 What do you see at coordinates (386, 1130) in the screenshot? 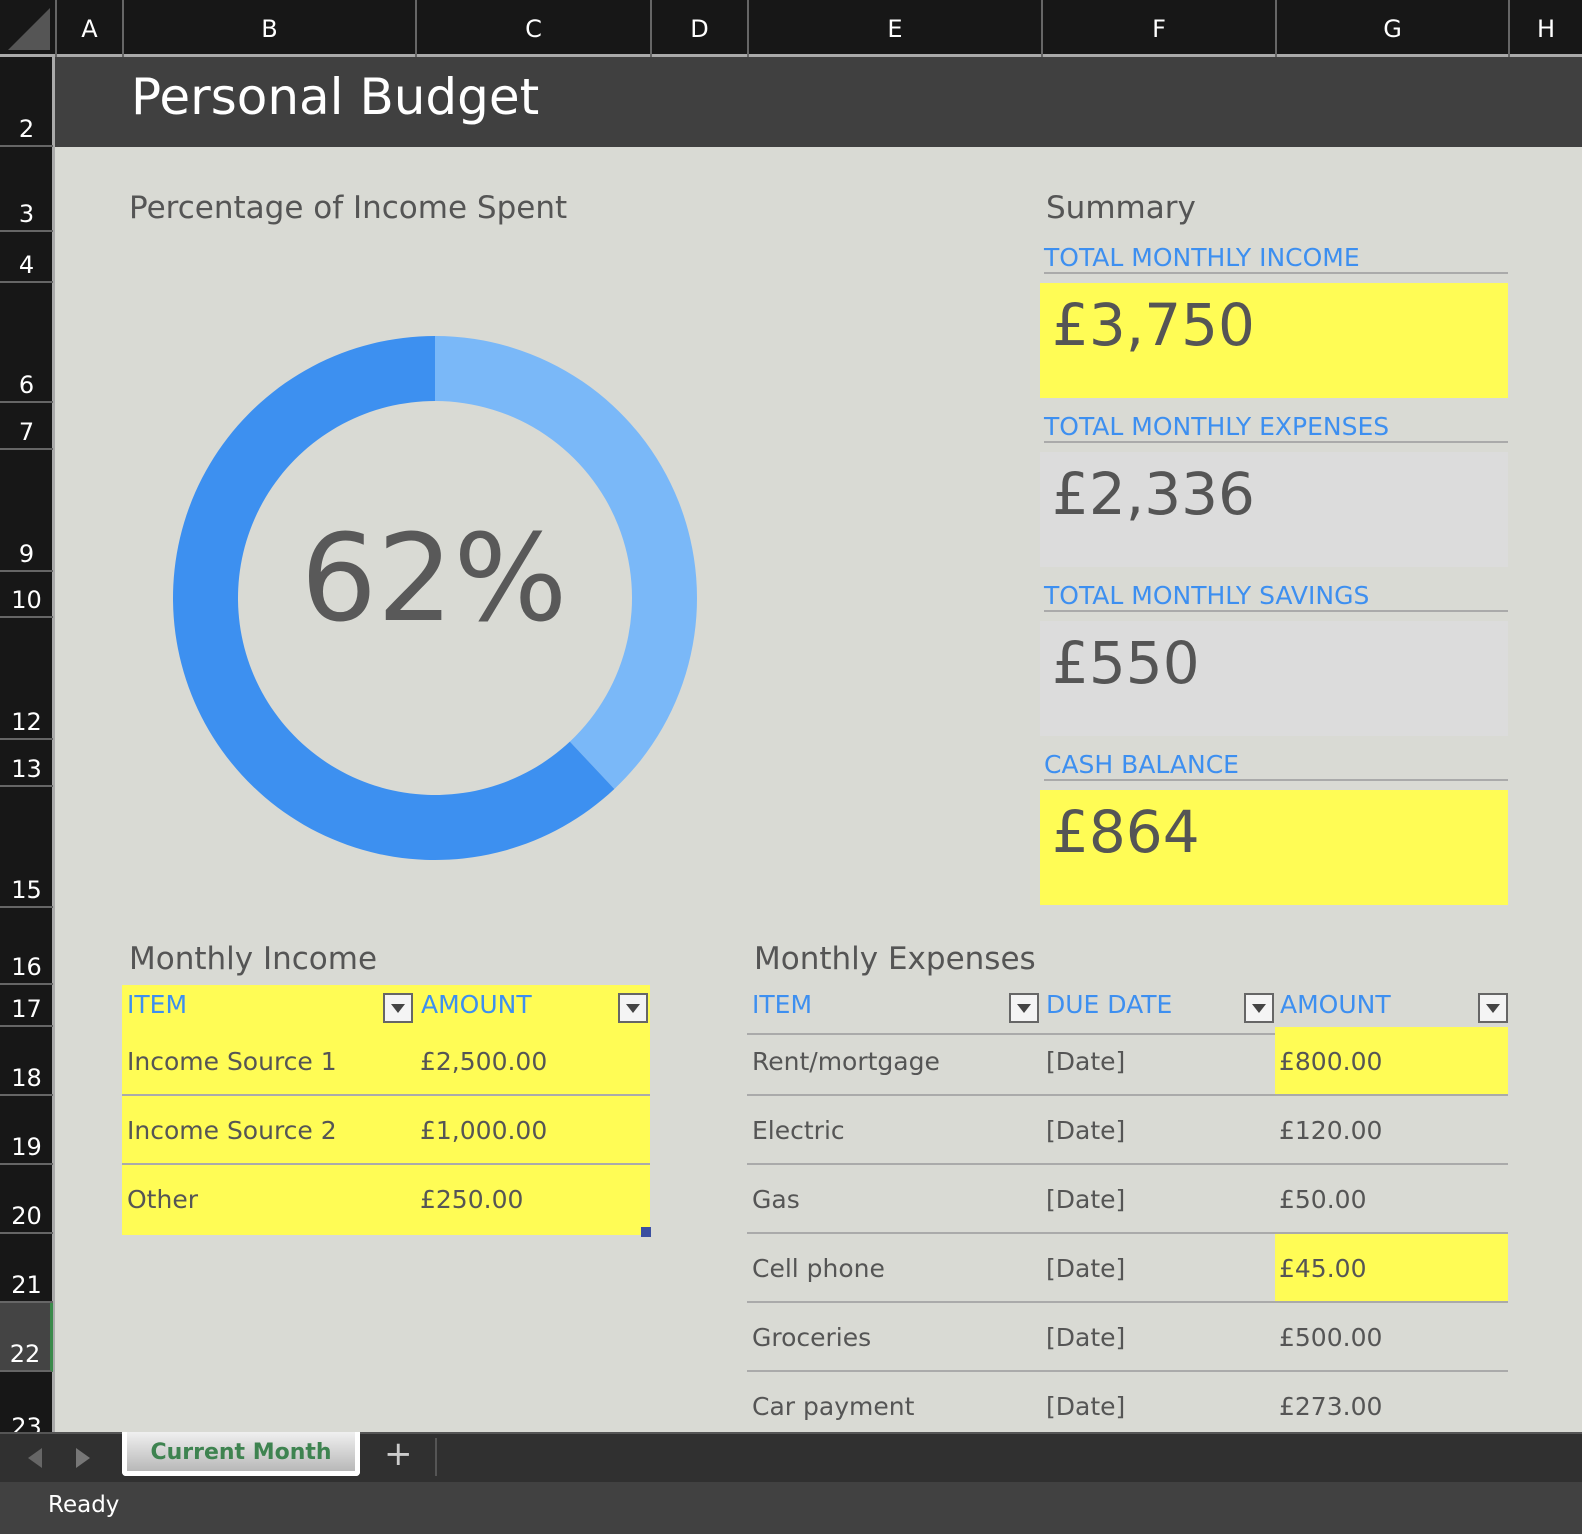
I see `income-row: Income Source 2 £1,000.00` at bounding box center [386, 1130].